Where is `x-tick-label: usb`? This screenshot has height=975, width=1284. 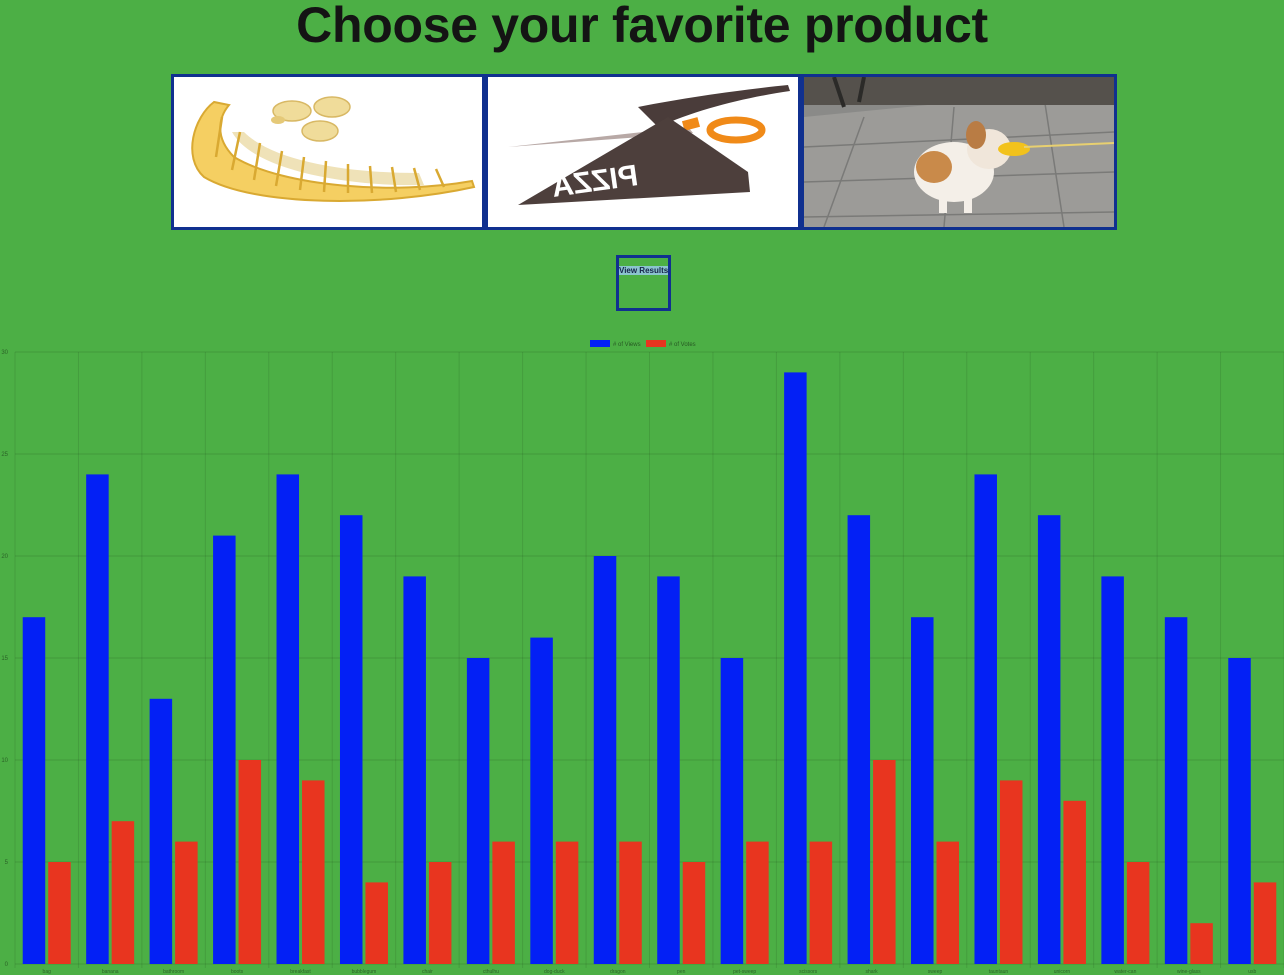
x-tick-label: usb is located at coordinates (1252, 972).